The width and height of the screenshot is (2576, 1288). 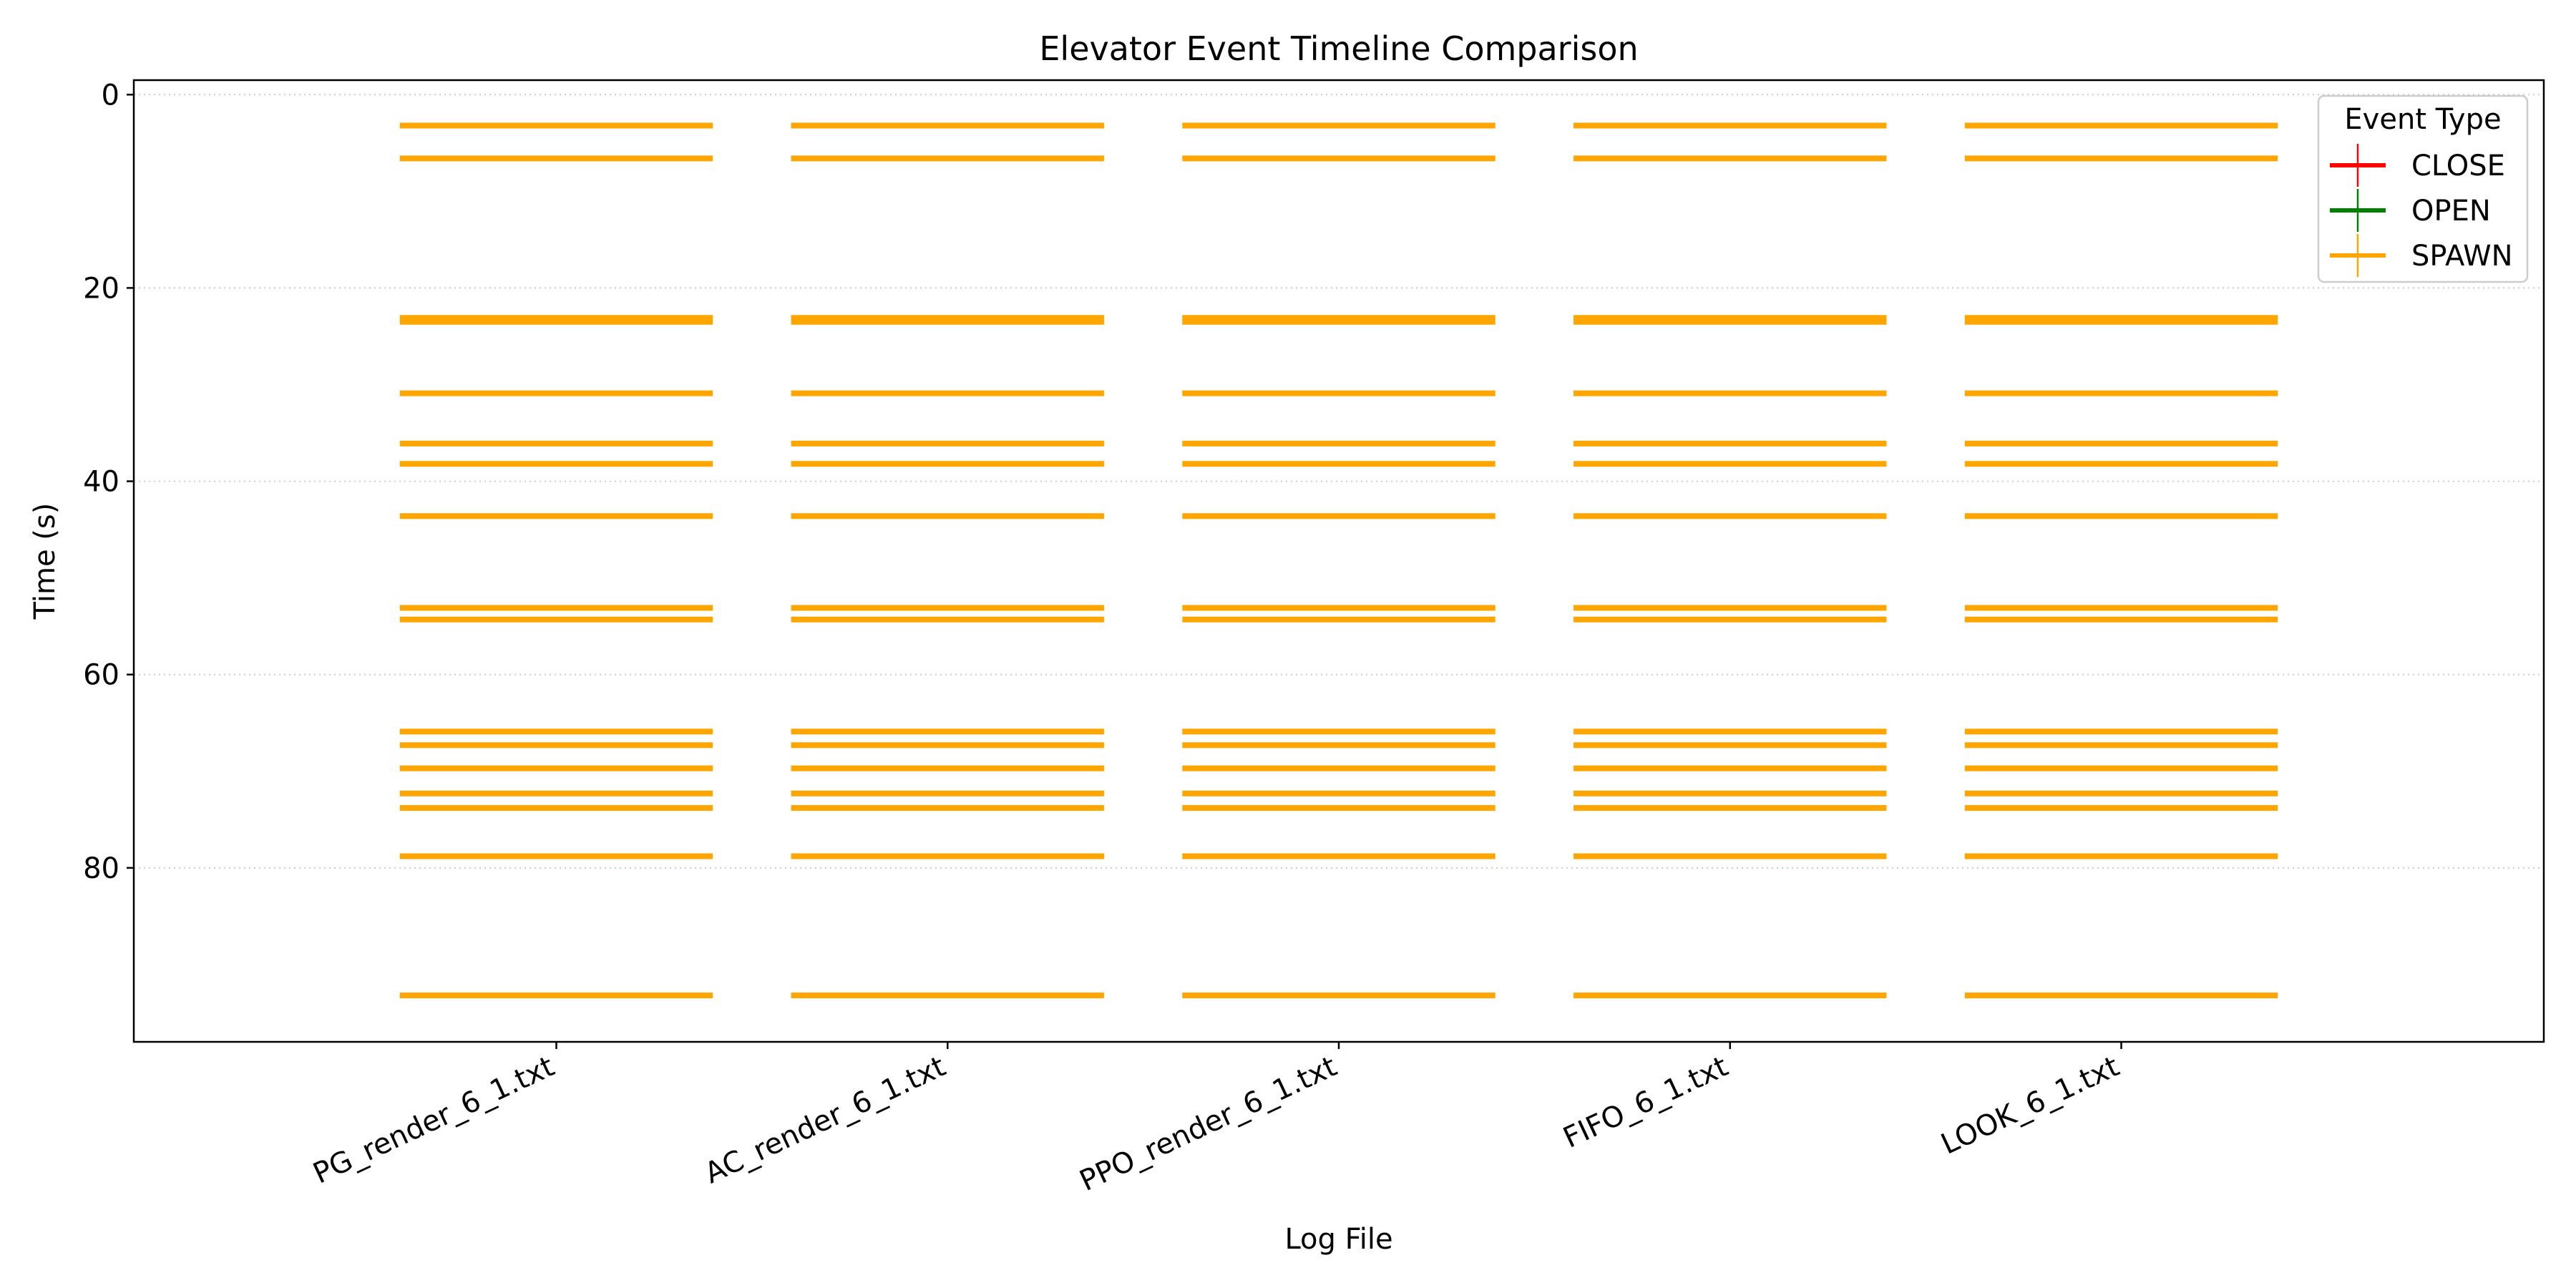 What do you see at coordinates (110, 95) in the screenshot?
I see `y-tick-label: 0` at bounding box center [110, 95].